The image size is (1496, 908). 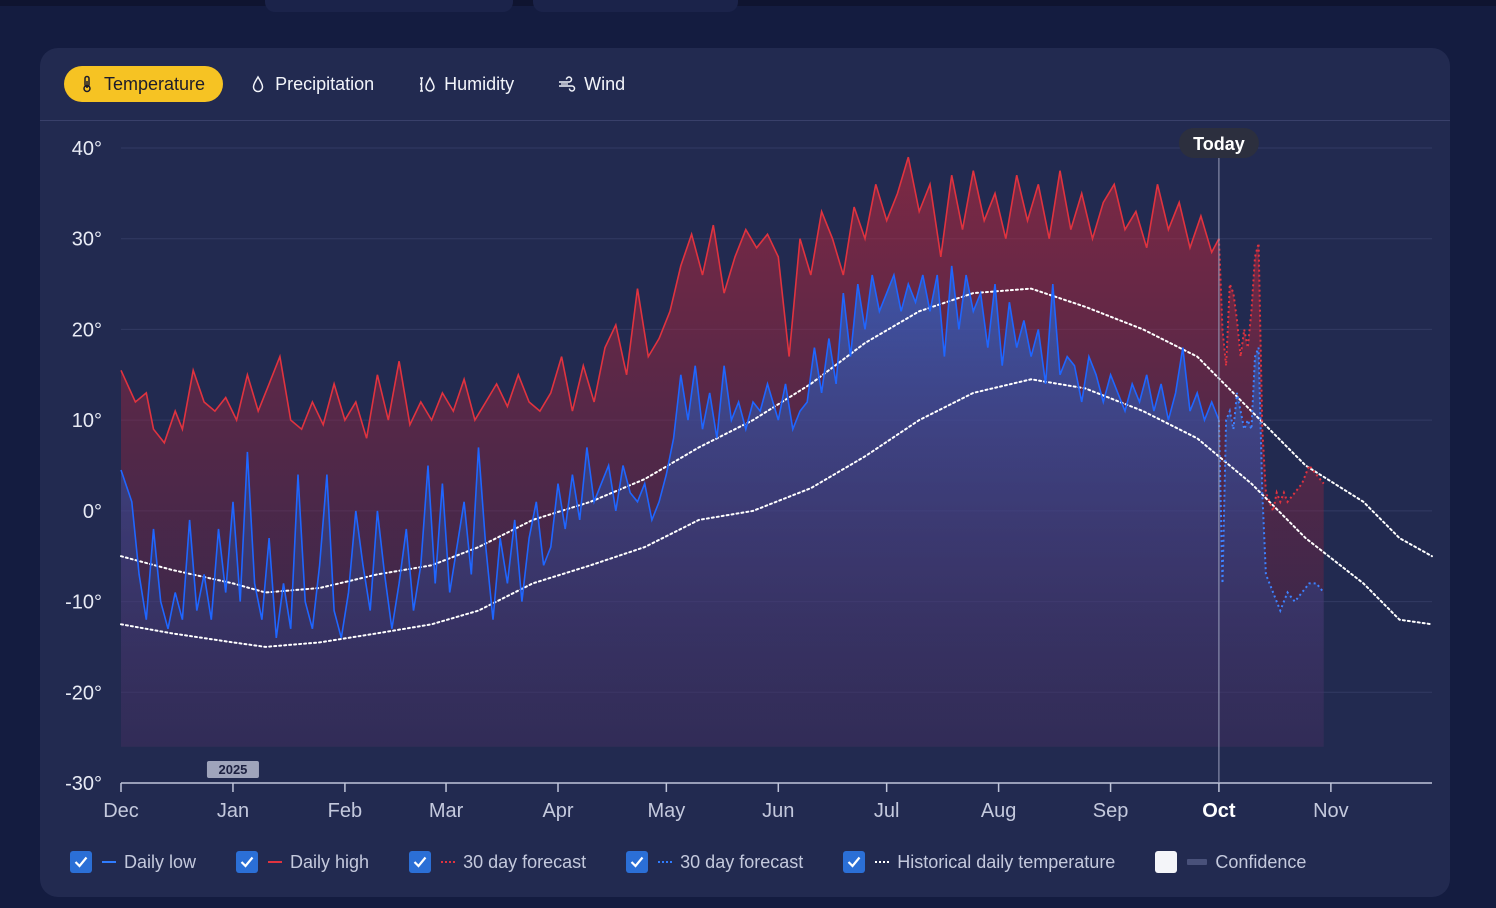 I want to click on legend-label: Historical daily temperature, so click(x=1006, y=861).